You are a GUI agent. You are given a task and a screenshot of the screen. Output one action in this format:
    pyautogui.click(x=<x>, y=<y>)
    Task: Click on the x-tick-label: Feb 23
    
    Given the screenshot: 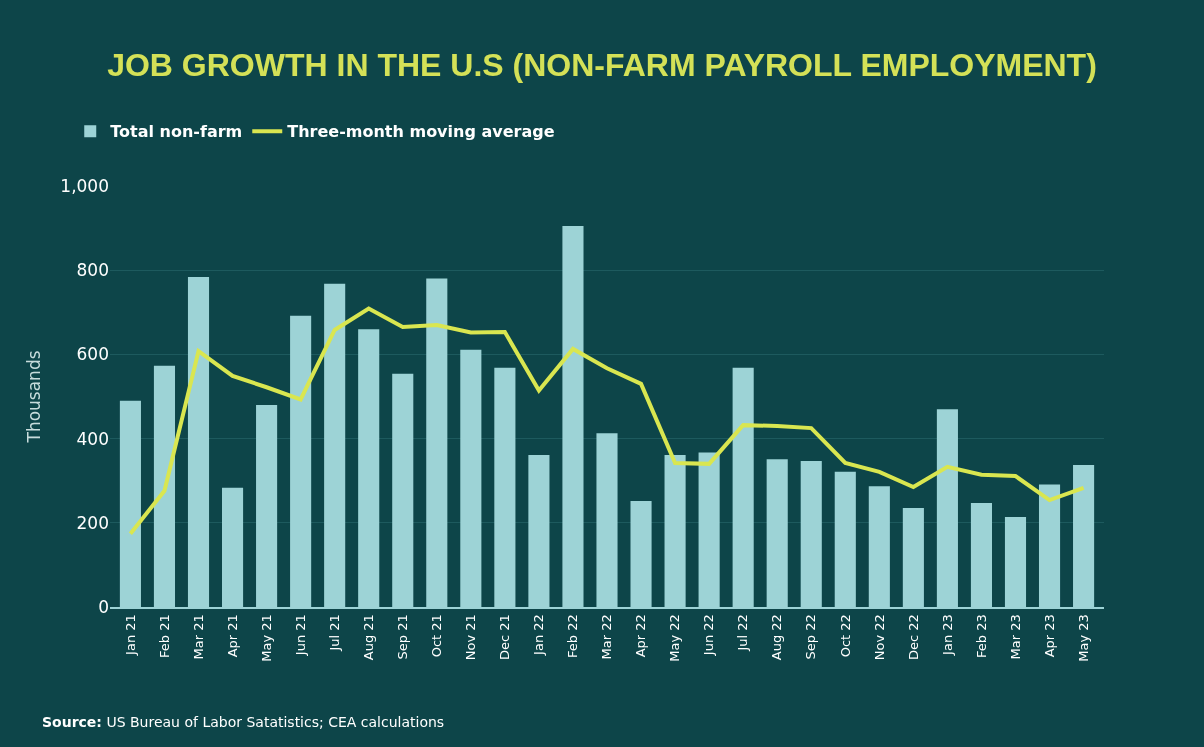 What is the action you would take?
    pyautogui.click(x=981, y=636)
    